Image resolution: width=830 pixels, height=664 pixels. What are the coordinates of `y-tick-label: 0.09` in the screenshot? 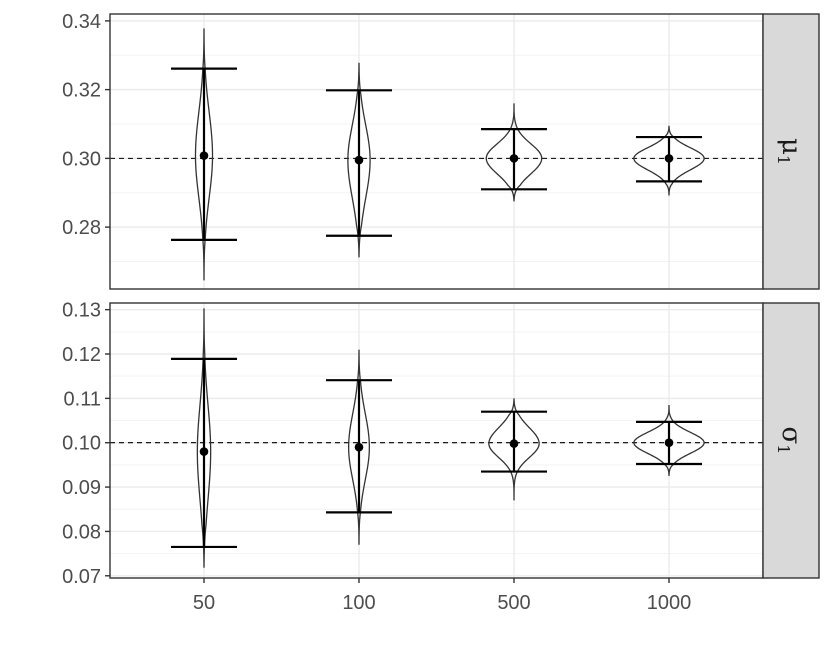 It's located at (81, 488).